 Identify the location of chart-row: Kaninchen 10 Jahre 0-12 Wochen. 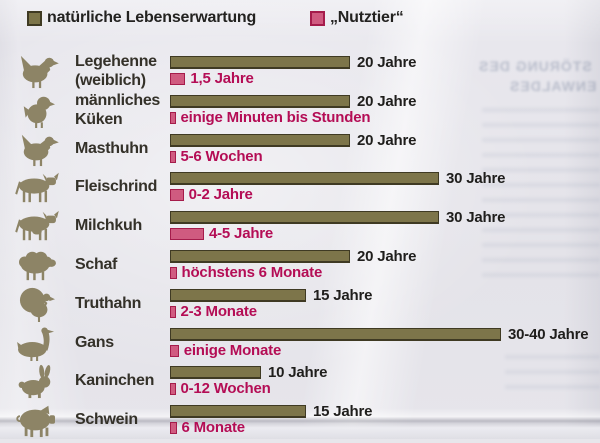
(300, 381).